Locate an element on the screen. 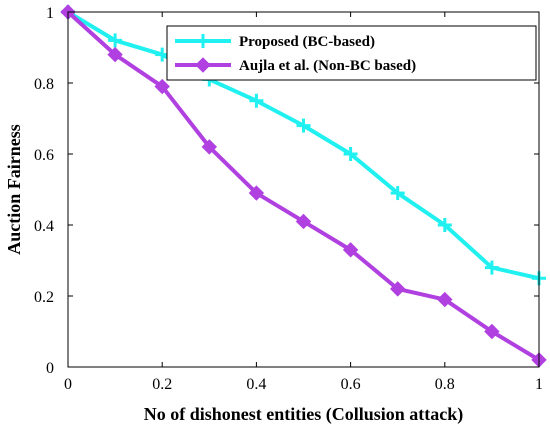 The image size is (550, 436). legend-box is located at coordinates (351, 53).